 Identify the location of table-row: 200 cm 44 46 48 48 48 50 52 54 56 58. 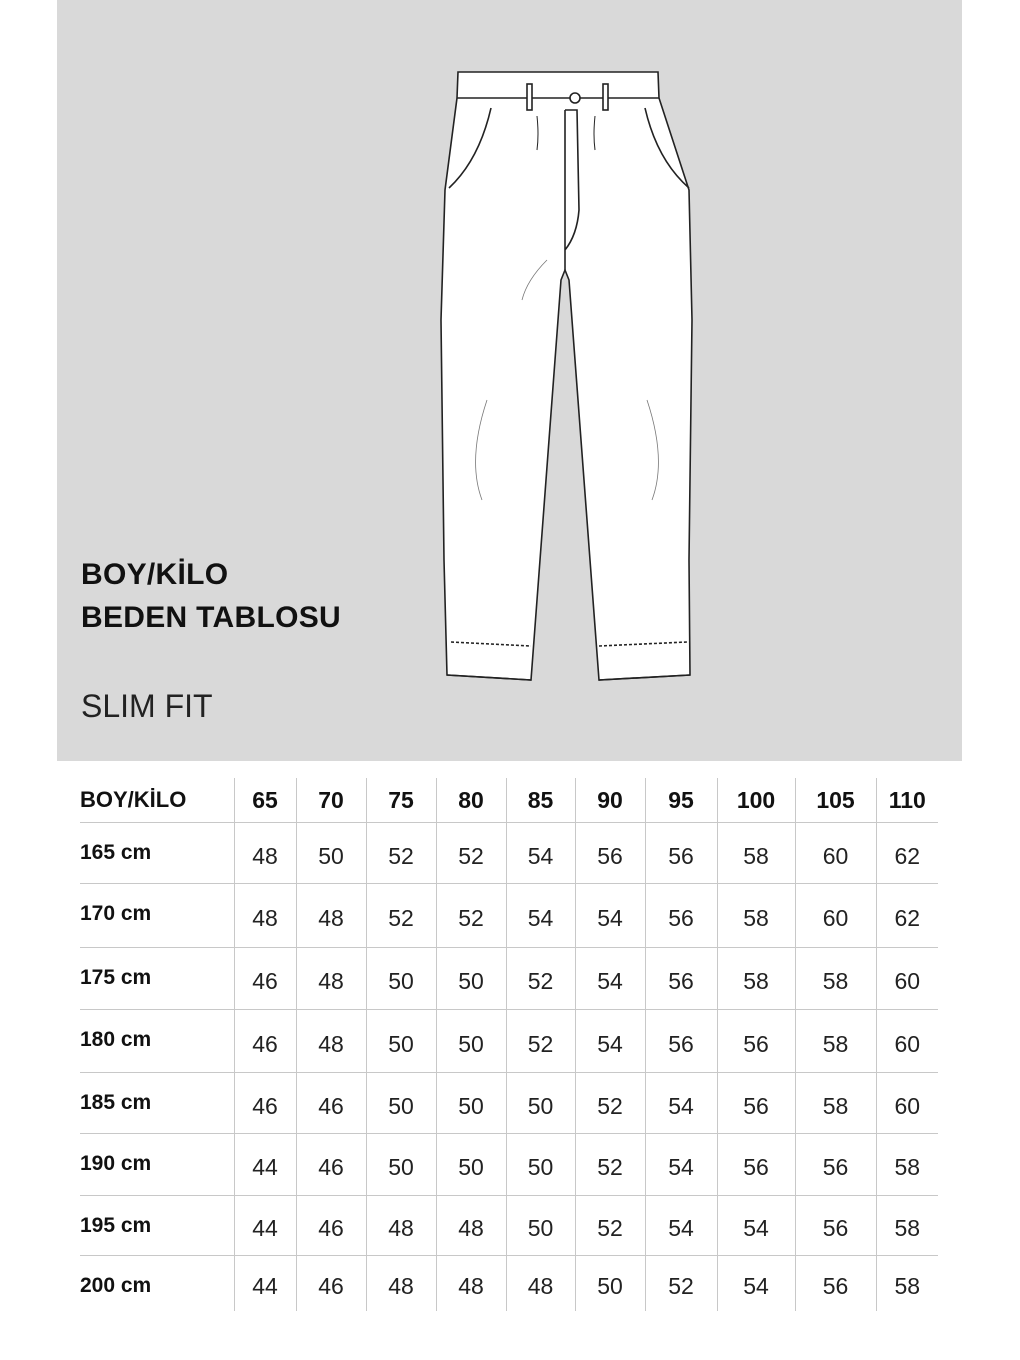
(509, 1283).